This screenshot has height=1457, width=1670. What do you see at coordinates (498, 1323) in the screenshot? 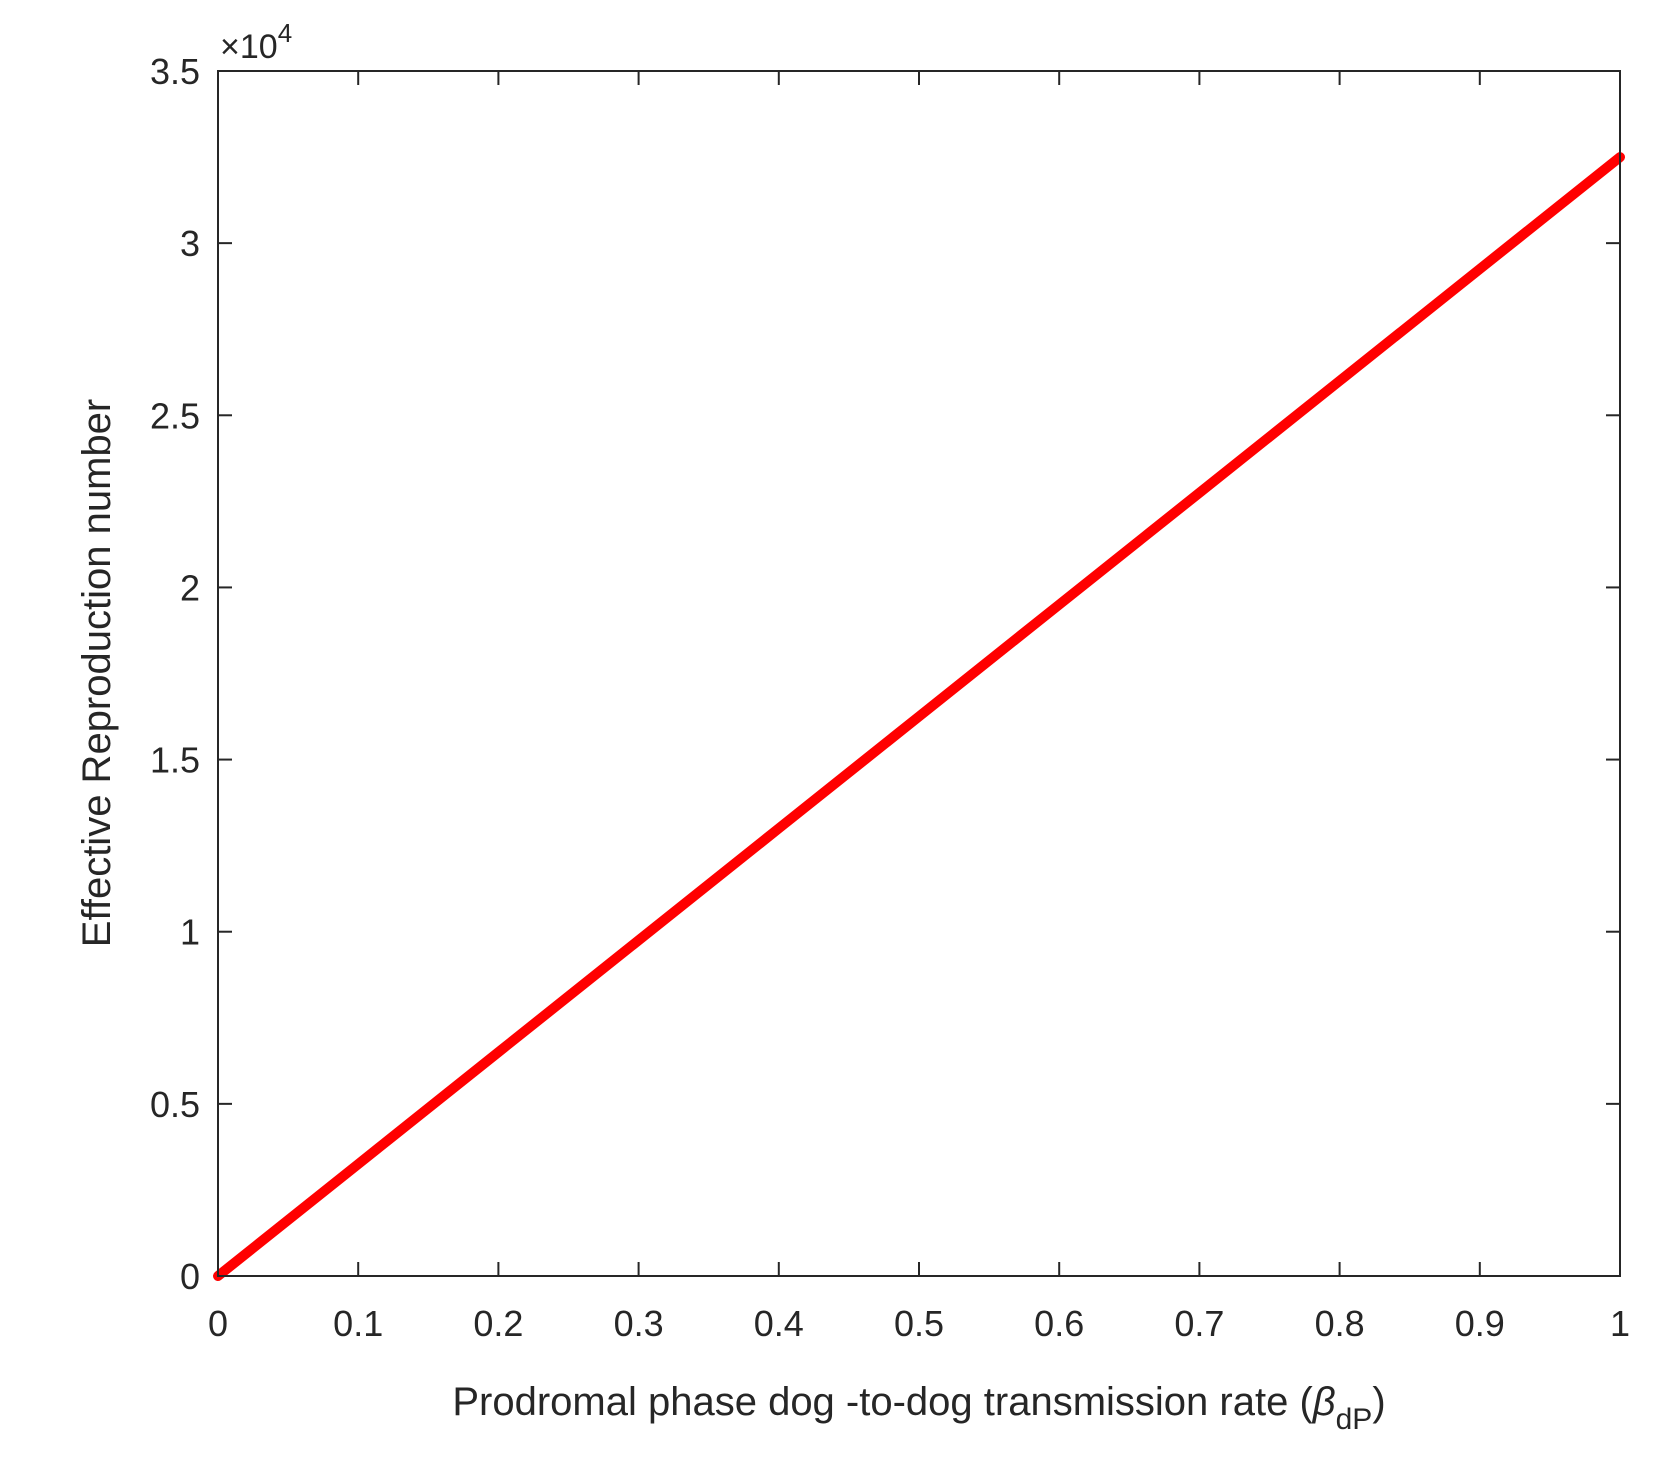
I see `x-tick-label: 0.2` at bounding box center [498, 1323].